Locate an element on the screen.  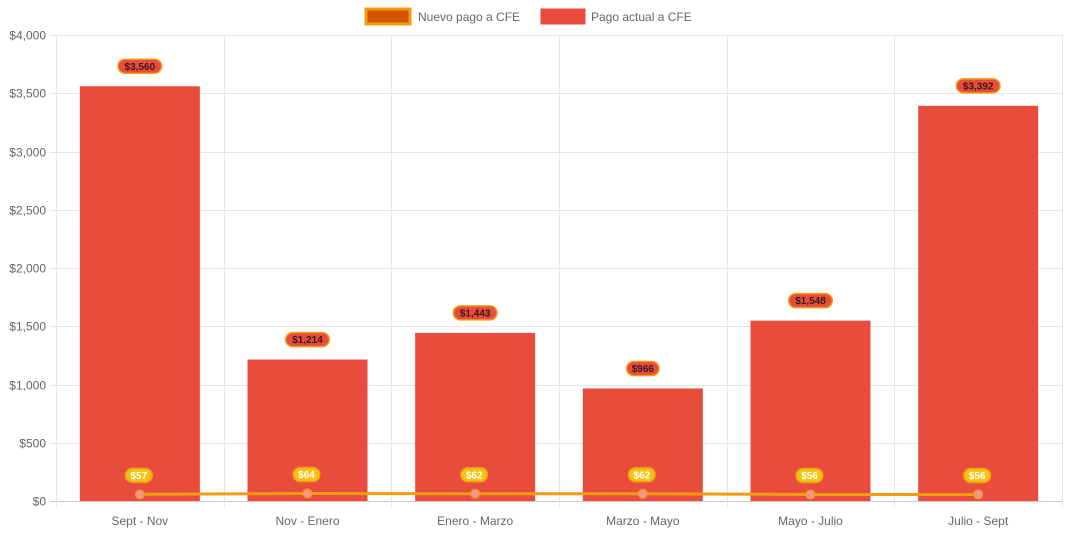
data-label-pago-actual: $3,392 is located at coordinates (978, 86).